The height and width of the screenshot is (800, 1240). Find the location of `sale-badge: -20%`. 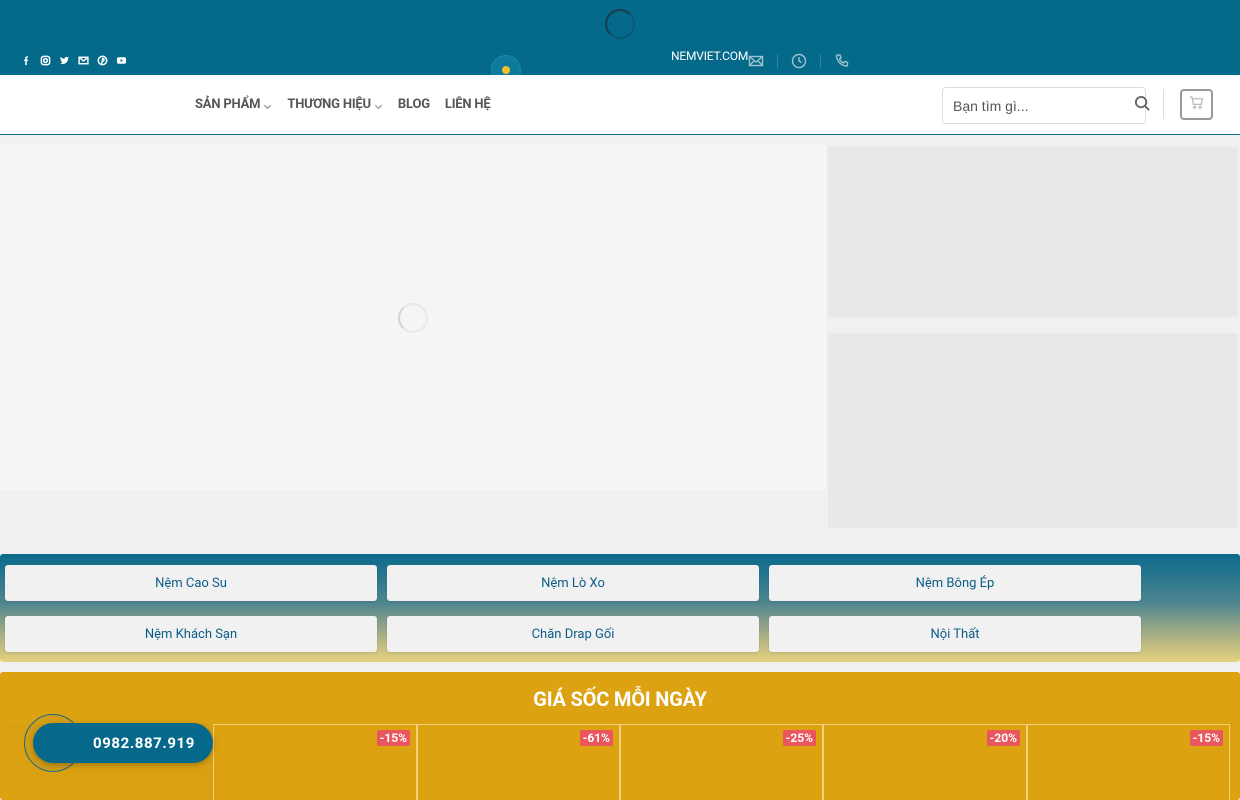

sale-badge: -20% is located at coordinates (1003, 738).